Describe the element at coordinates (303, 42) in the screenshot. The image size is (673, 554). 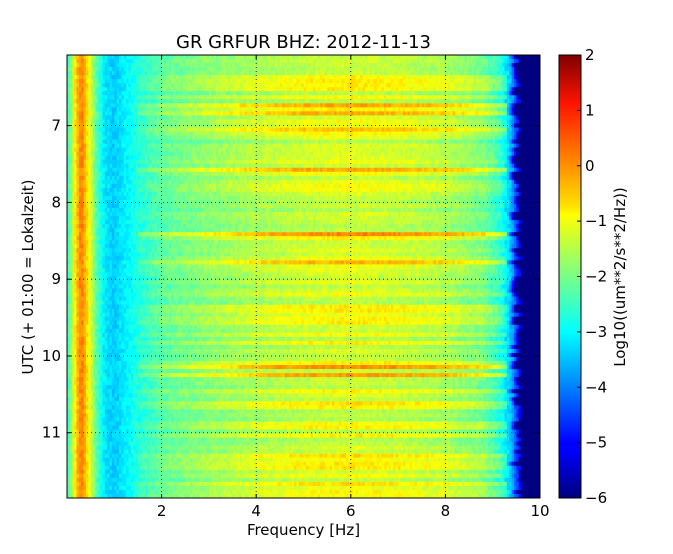
I see `chart-title: GR GRFUR BHZ: 2012-11-13` at that location.